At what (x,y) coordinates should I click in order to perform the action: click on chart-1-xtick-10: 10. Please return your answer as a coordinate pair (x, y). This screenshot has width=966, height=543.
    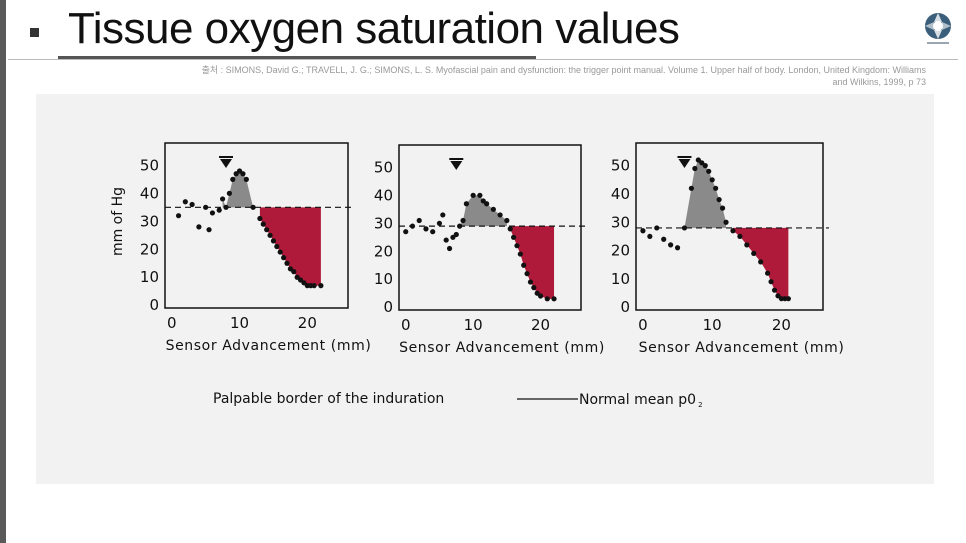
    Looking at the image, I should click on (239, 323).